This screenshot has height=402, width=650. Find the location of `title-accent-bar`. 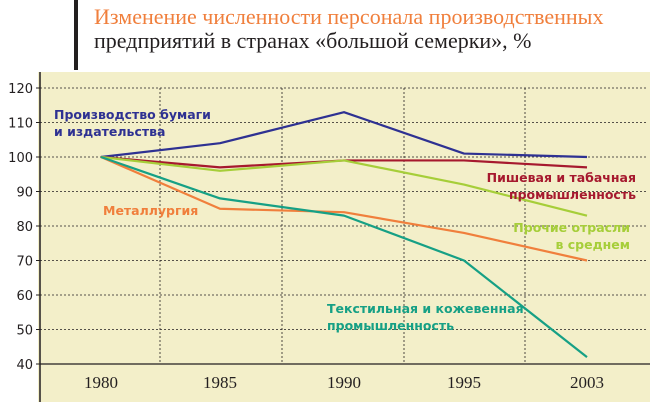

title-accent-bar is located at coordinates (76, 35).